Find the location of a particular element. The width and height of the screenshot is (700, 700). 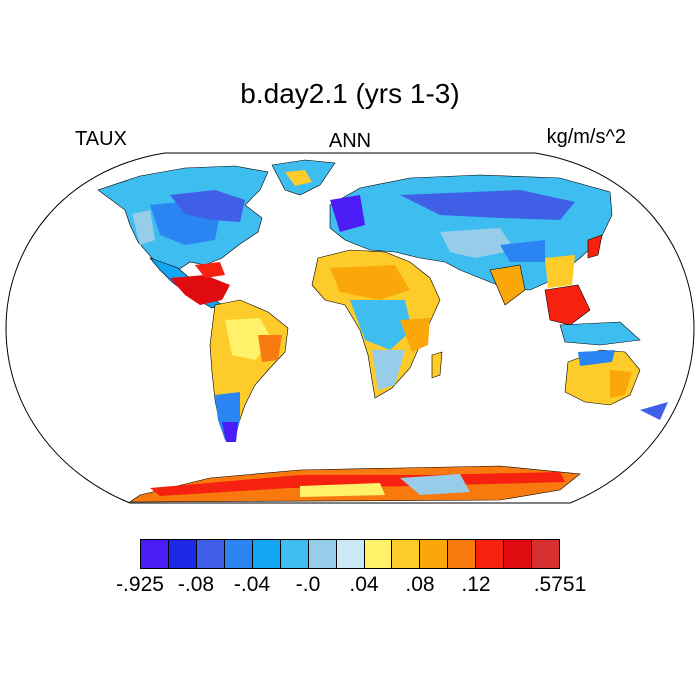

southern-africa is located at coordinates (388, 370).